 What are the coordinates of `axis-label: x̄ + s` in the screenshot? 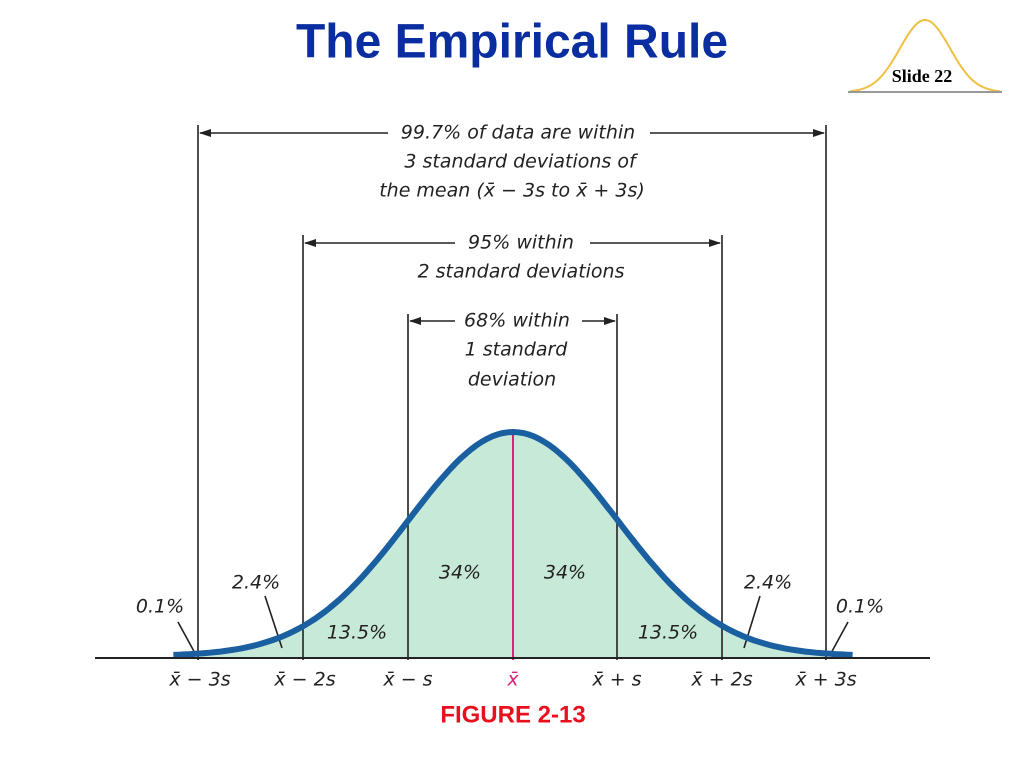 It's located at (616, 680).